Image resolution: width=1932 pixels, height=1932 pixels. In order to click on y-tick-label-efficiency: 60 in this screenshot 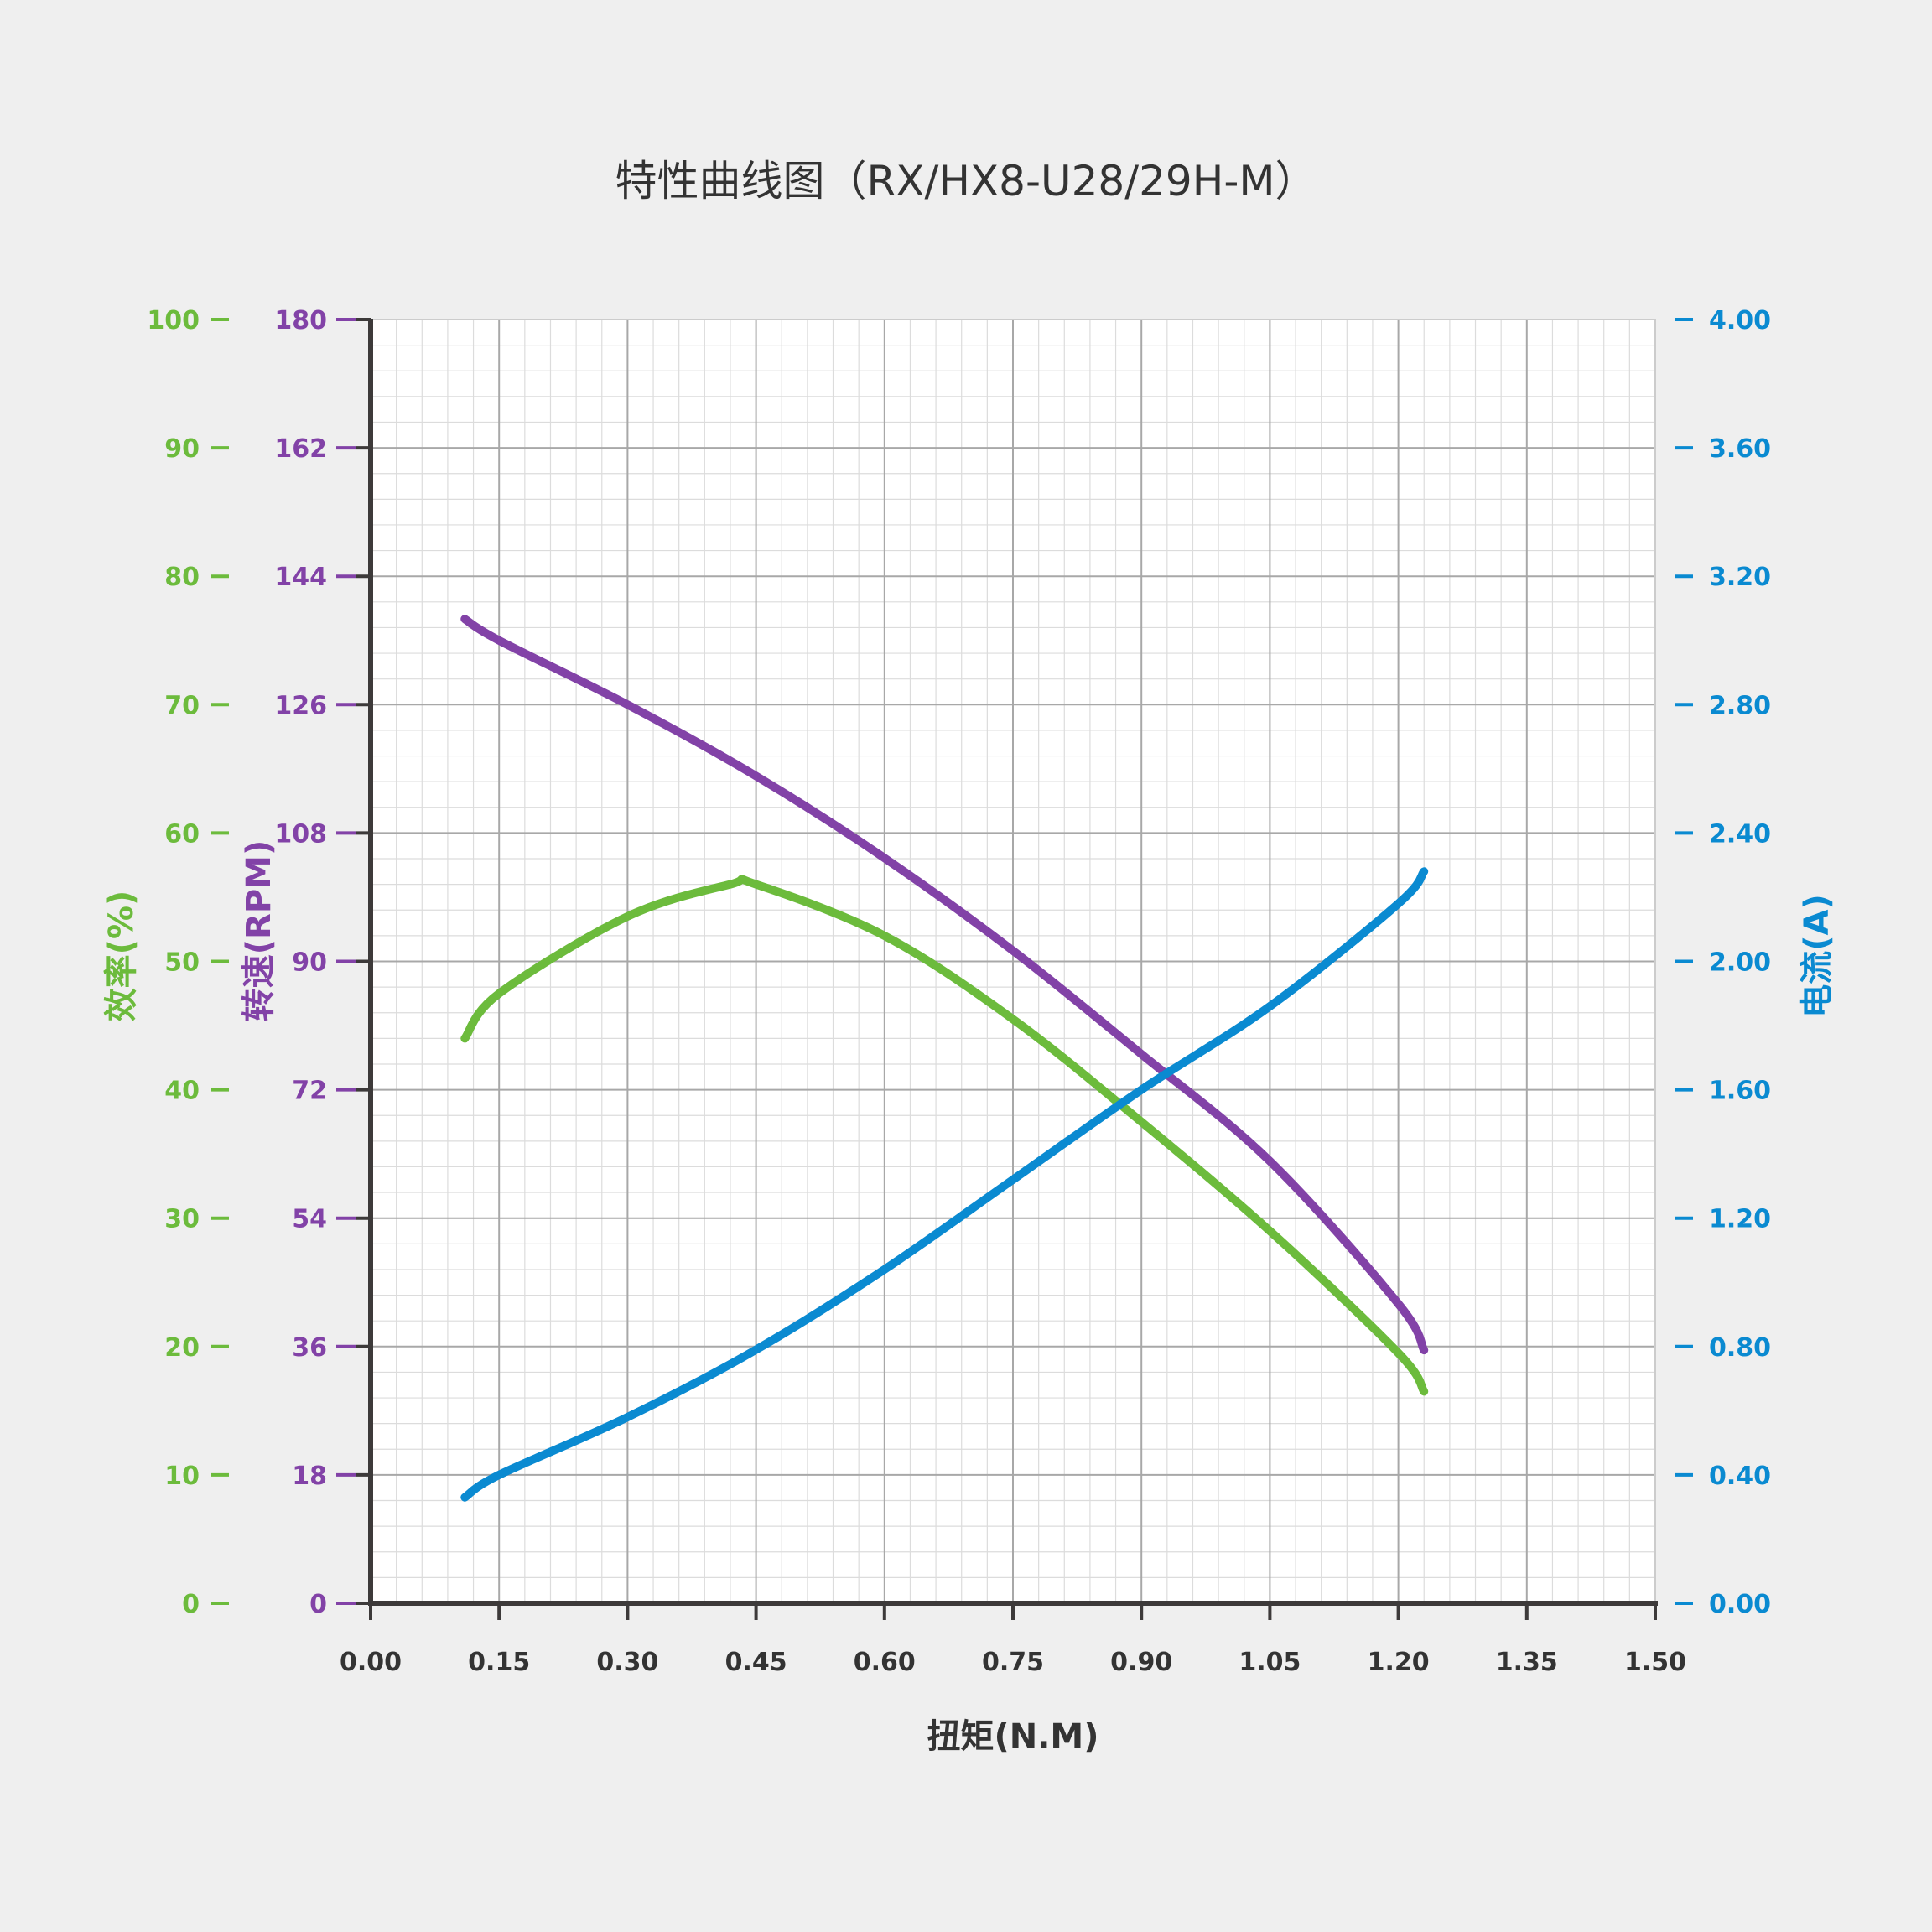, I will do `click(182, 834)`.